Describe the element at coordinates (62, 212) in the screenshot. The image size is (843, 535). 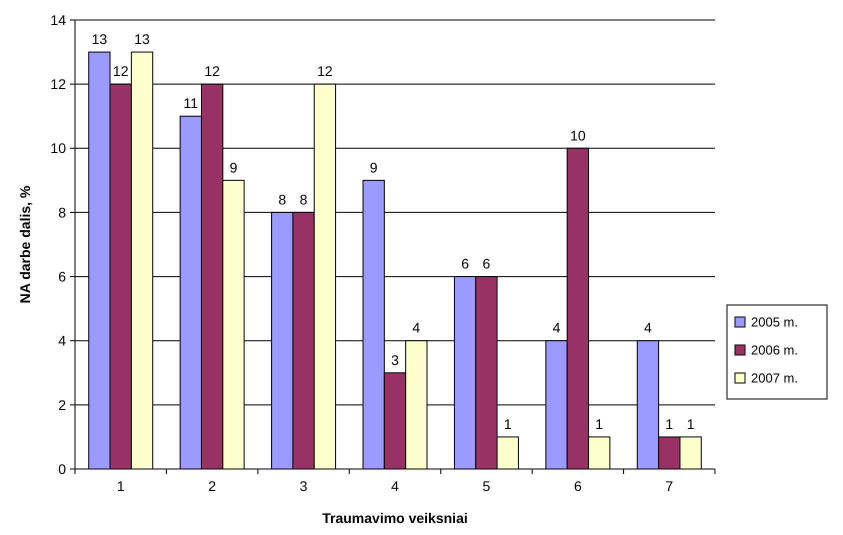
I see `y-tick-label: 8` at that location.